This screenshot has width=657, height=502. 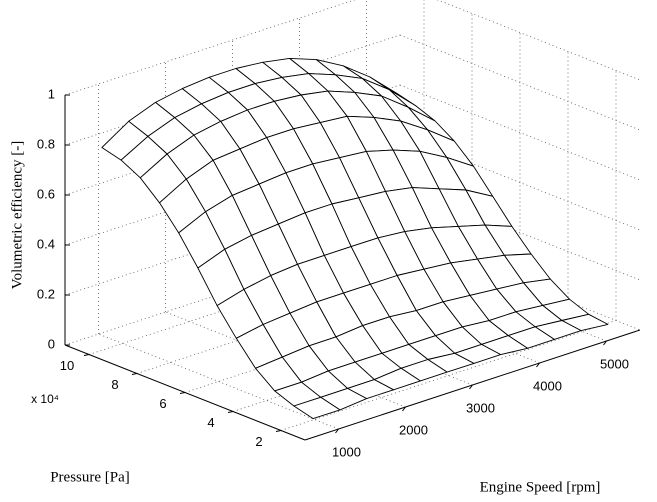 What do you see at coordinates (51, 343) in the screenshot?
I see `z-tick-label: 0` at bounding box center [51, 343].